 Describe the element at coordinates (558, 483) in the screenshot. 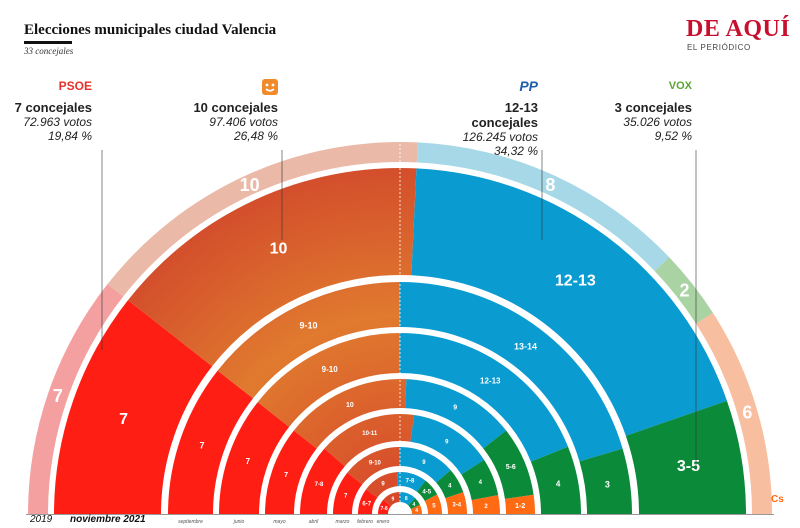

I see `seat-label-vox-ring-3: 4` at that location.